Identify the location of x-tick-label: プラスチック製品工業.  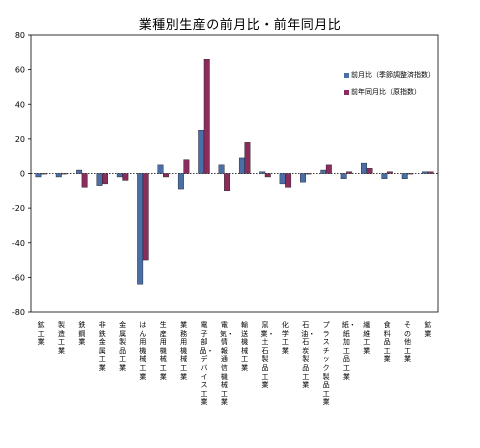
(326, 364).